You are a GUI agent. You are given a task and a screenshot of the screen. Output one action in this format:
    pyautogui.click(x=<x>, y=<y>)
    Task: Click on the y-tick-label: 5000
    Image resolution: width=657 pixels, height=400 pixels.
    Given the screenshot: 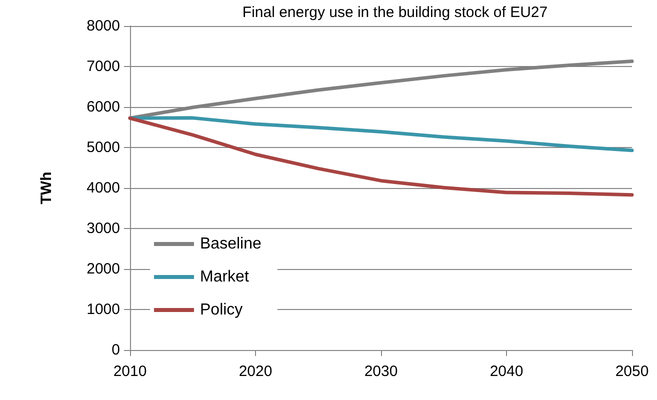 What is the action you would take?
    pyautogui.click(x=103, y=147)
    